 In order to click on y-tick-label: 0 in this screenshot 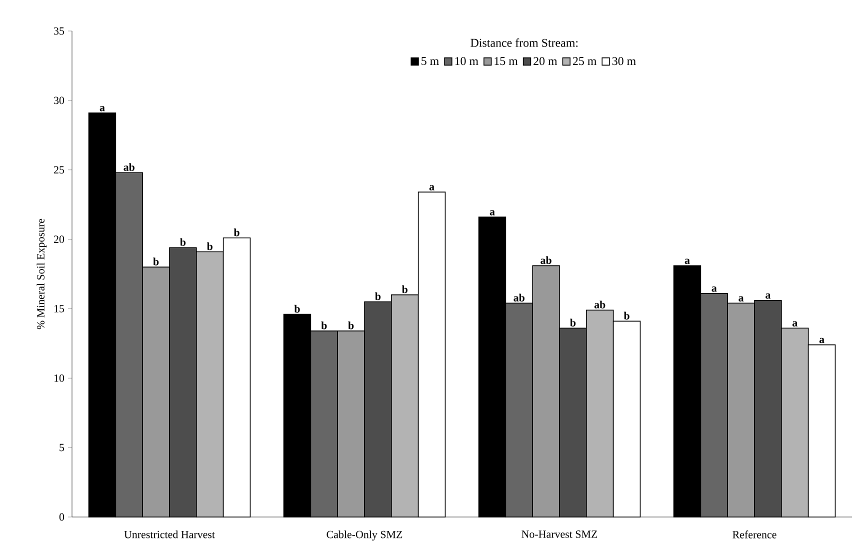, I will do `click(61, 517)`.